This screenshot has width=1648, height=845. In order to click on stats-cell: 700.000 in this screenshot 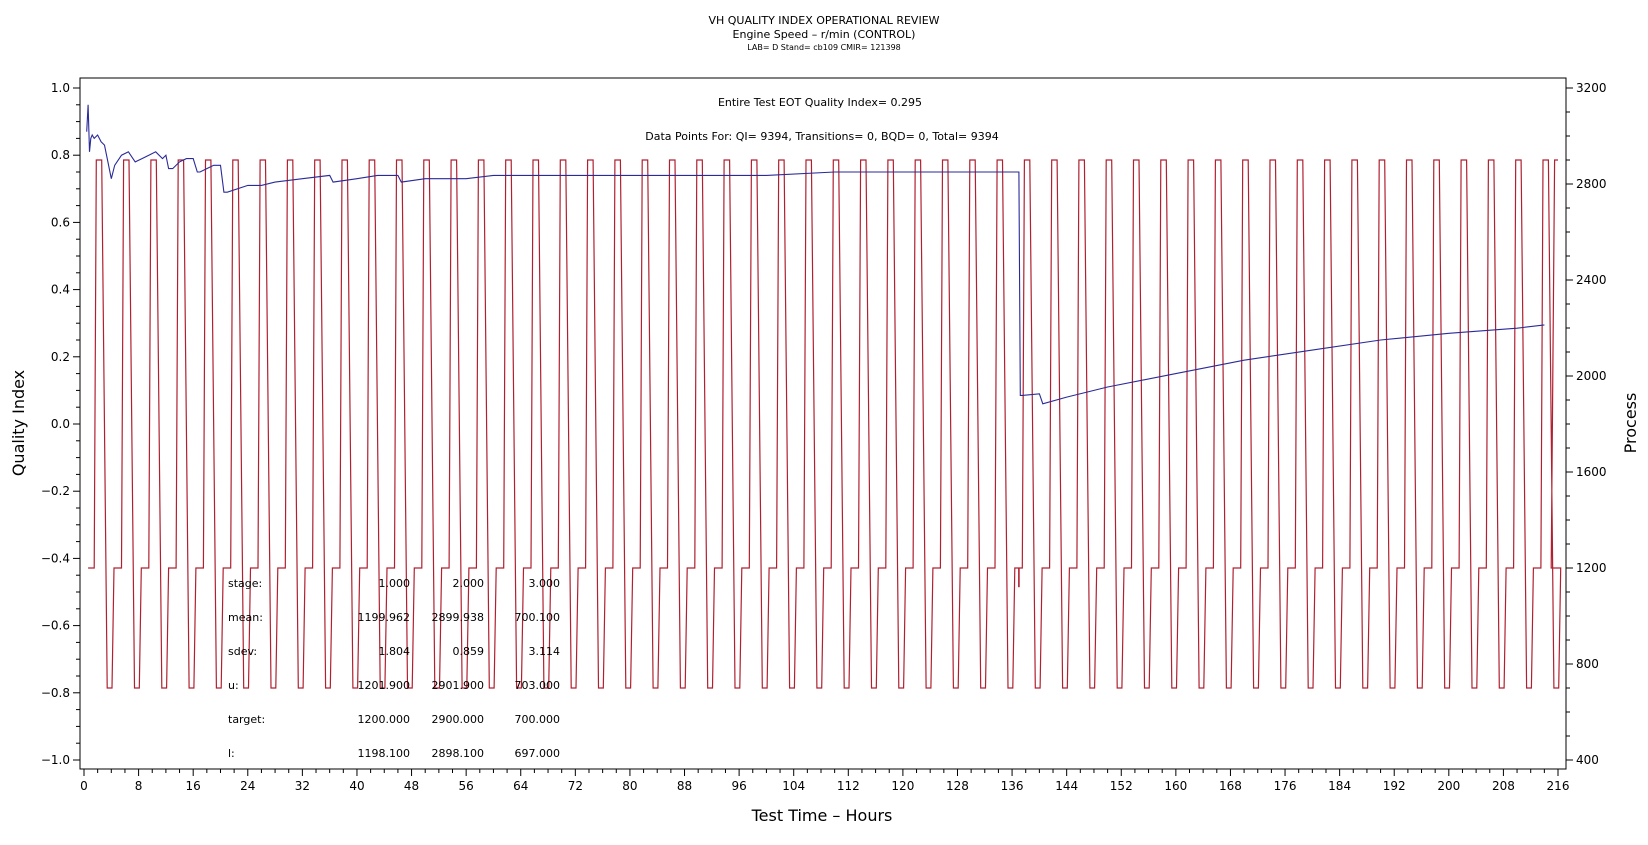, I will do `click(538, 719)`.